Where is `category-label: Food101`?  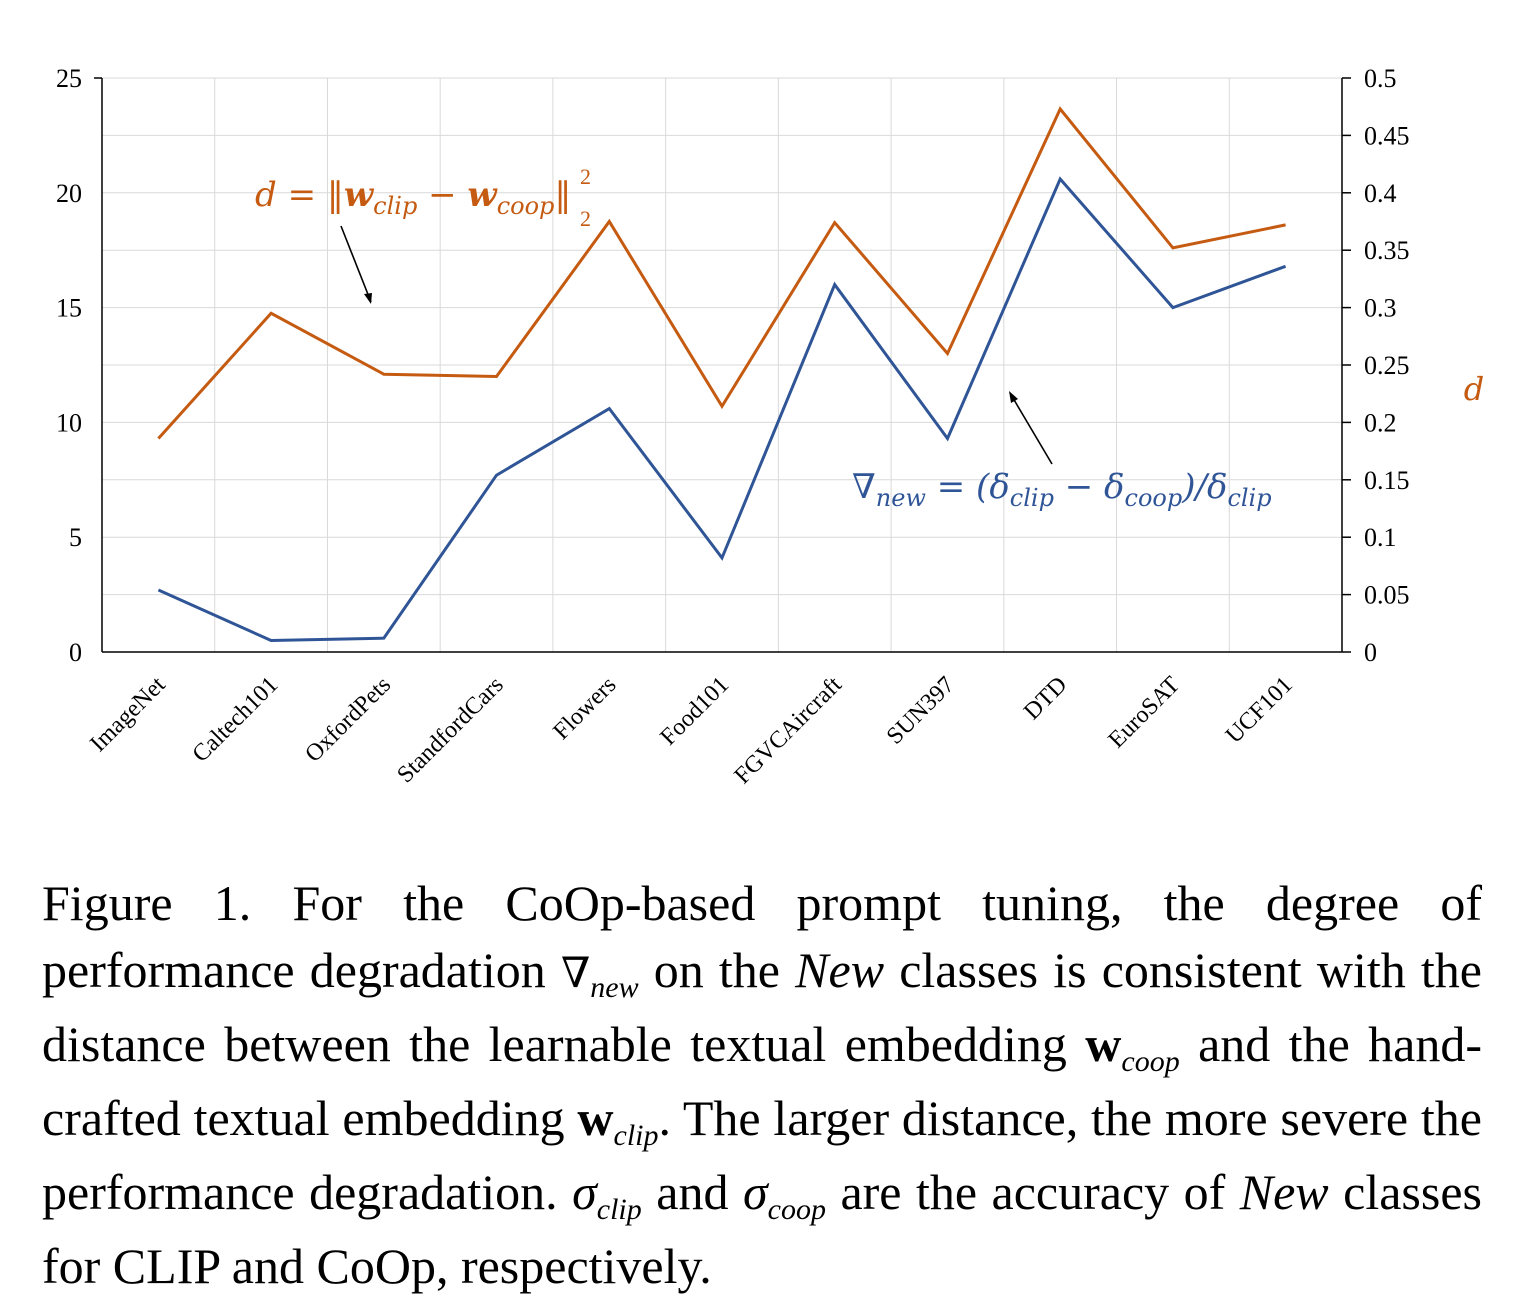
category-label: Food101 is located at coordinates (694, 711).